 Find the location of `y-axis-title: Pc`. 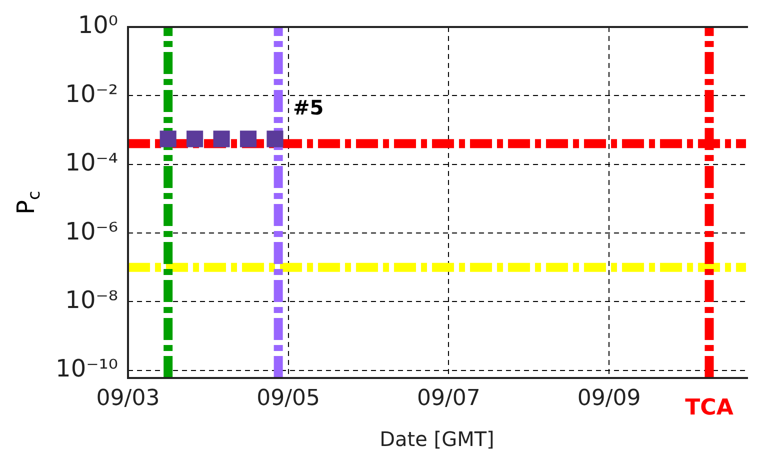

y-axis-title: Pc is located at coordinates (28, 202).